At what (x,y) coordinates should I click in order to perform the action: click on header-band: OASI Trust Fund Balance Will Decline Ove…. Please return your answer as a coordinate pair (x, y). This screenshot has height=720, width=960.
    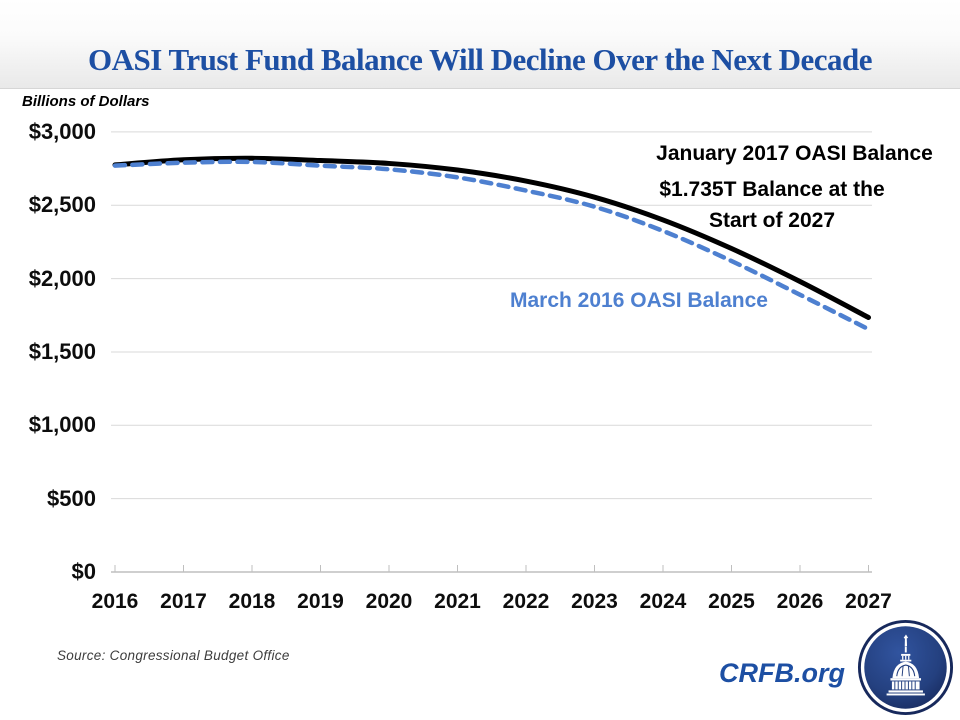
    Looking at the image, I should click on (480, 44).